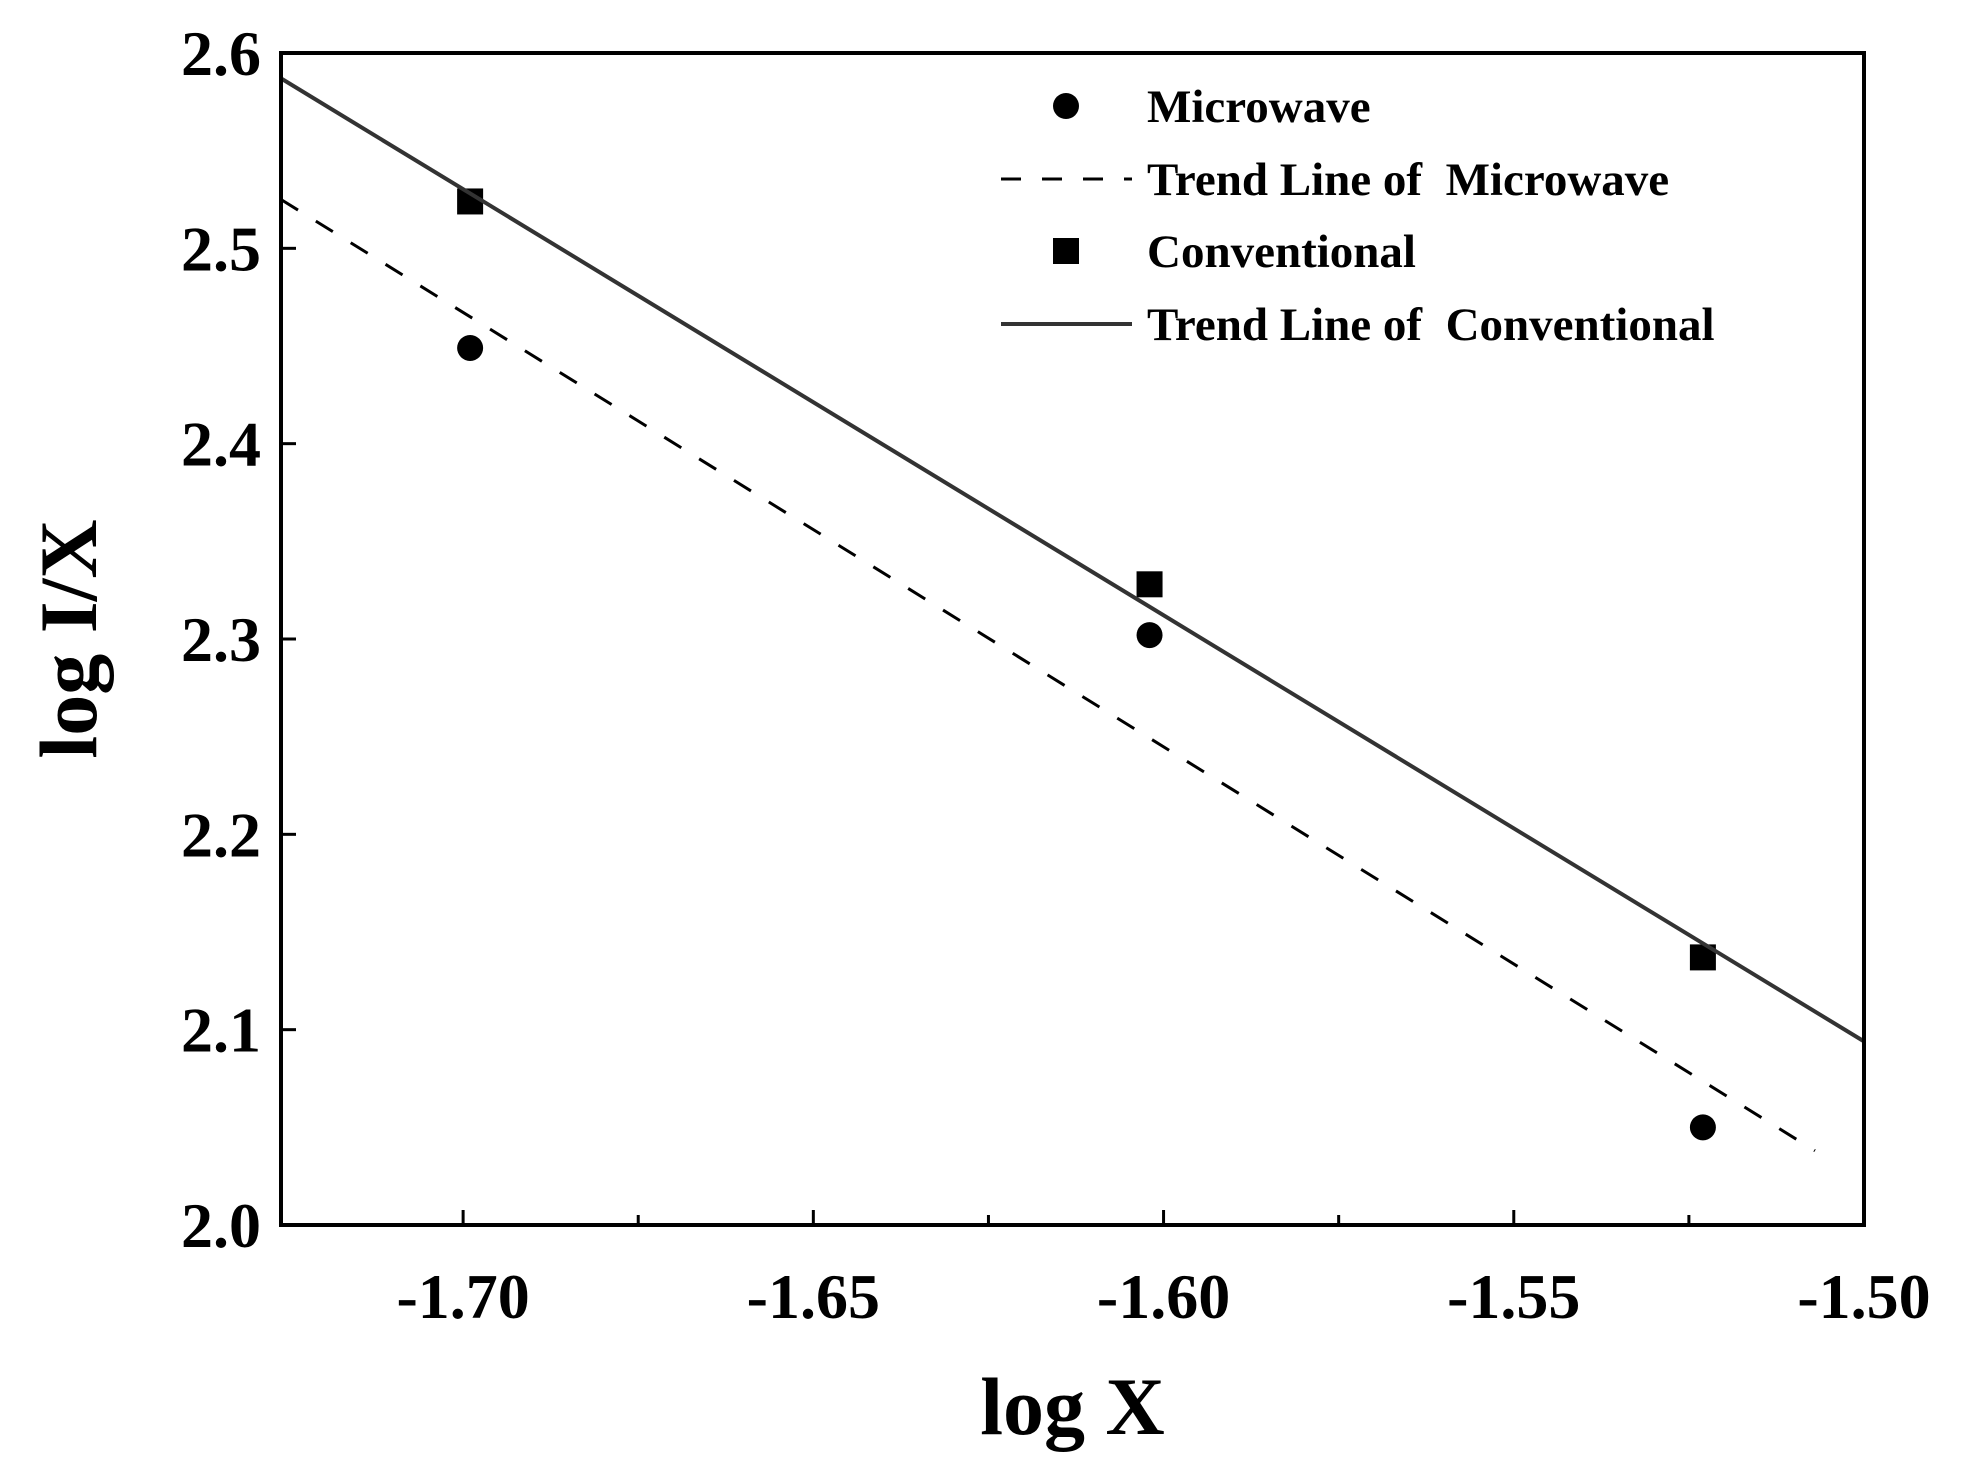 This screenshot has height=1471, width=1968. What do you see at coordinates (1066, 251) in the screenshot?
I see `legend-symbol-conventional` at bounding box center [1066, 251].